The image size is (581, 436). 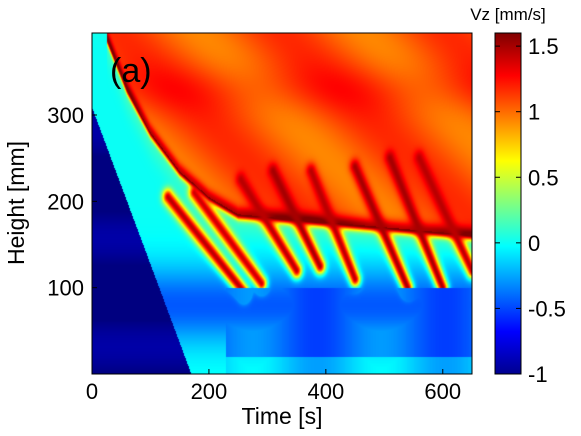 What do you see at coordinates (543, 46) in the screenshot?
I see `colorbar-tick-label-5: 1.5` at bounding box center [543, 46].